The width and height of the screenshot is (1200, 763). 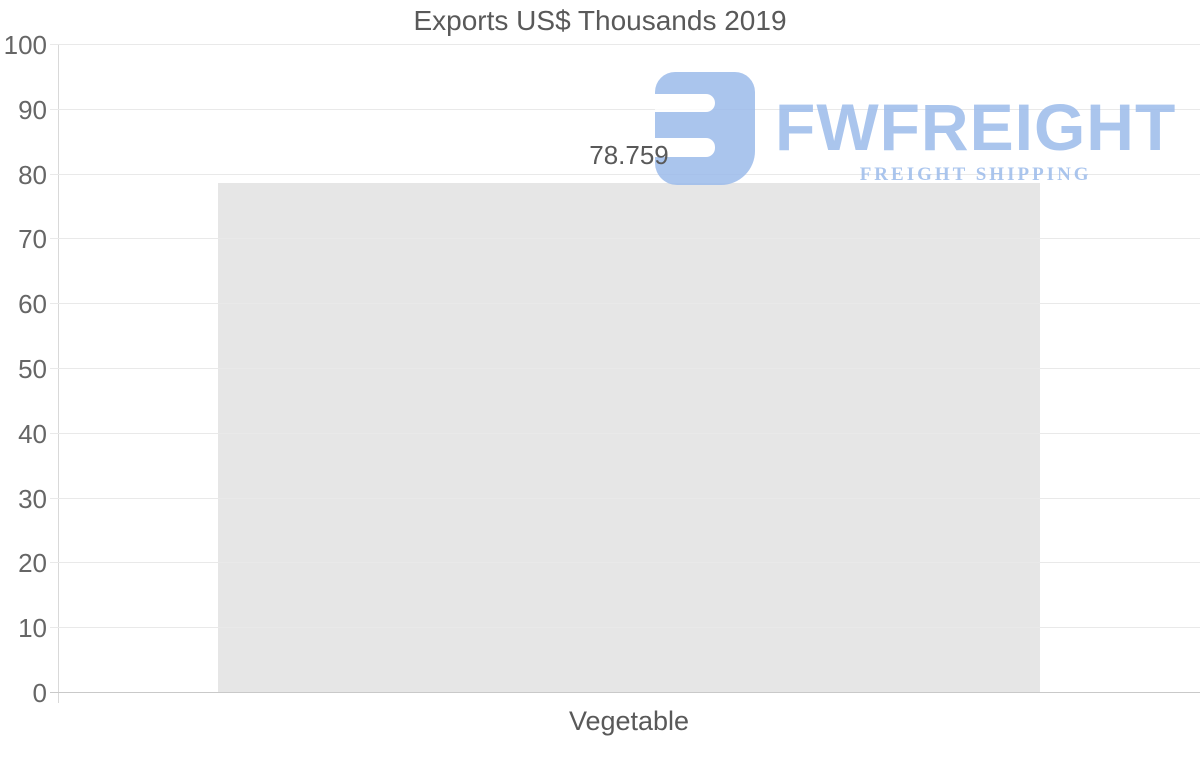 I want to click on bar-value-label: 78.759, so click(x=629, y=154).